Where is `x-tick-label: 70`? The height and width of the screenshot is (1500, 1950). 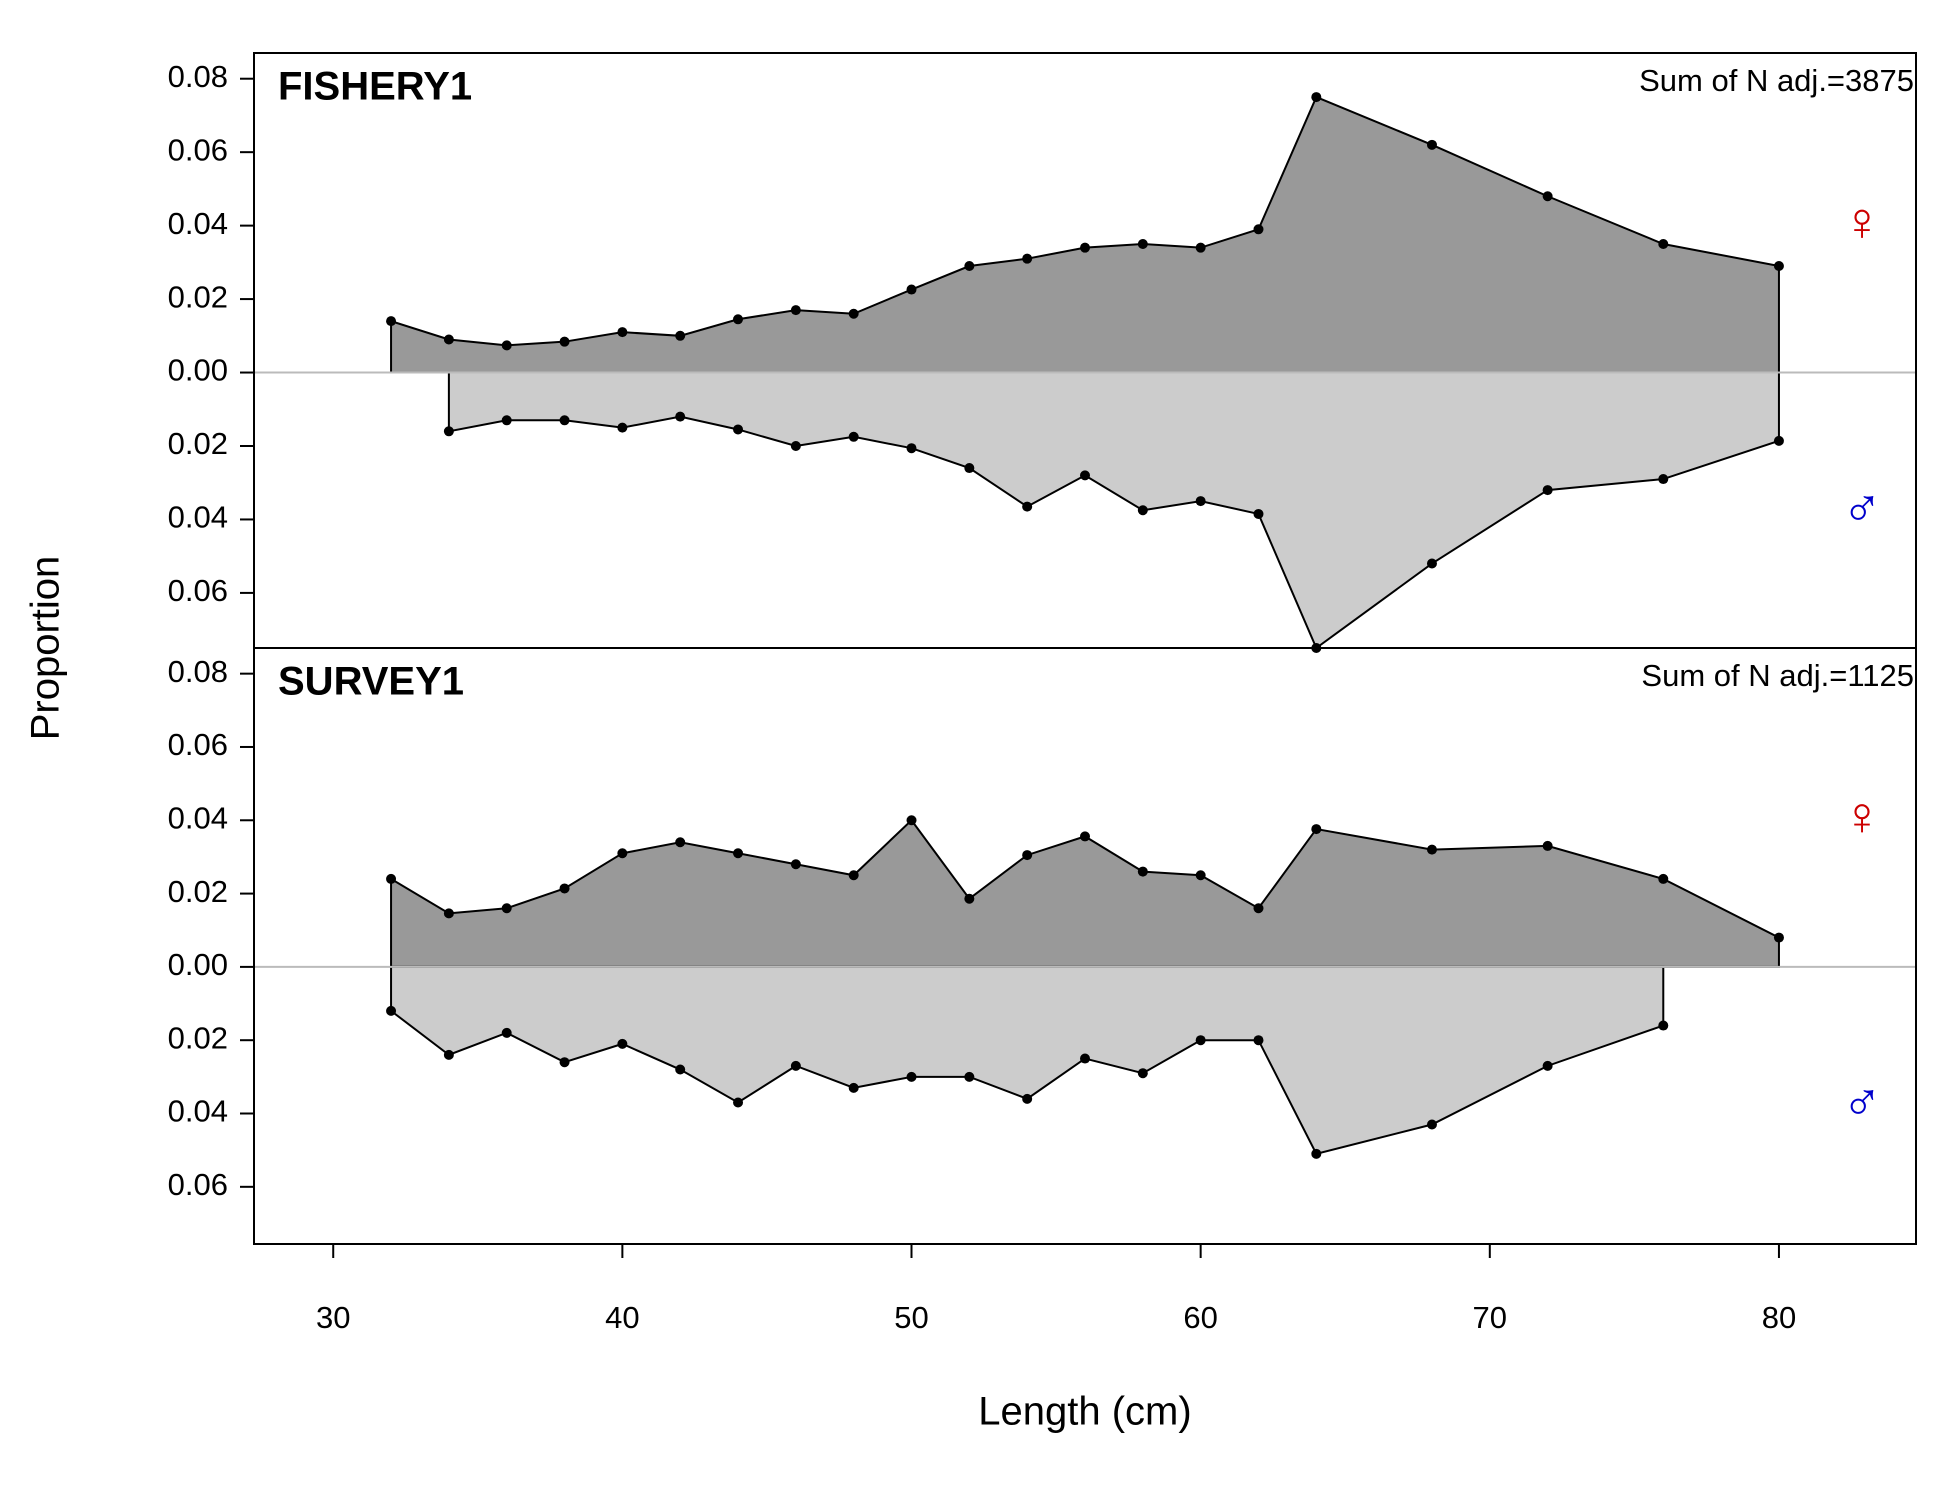 x-tick-label: 70 is located at coordinates (1490, 1317).